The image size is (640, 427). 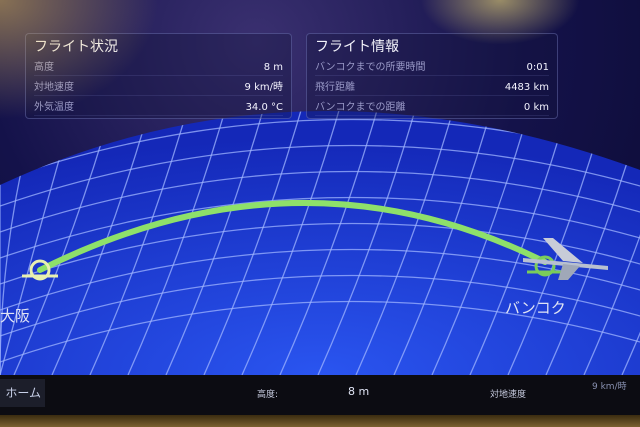 I want to click on altitude-label: 高度:, so click(x=268, y=395).